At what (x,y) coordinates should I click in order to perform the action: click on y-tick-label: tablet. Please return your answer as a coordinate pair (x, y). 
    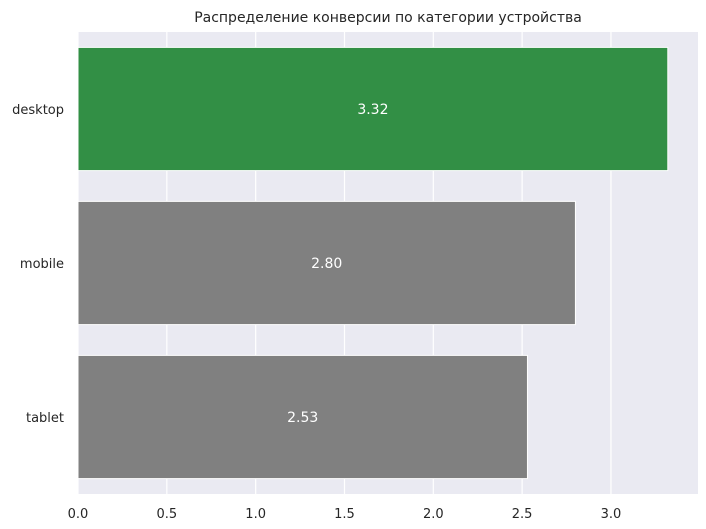
    Looking at the image, I should click on (45, 418).